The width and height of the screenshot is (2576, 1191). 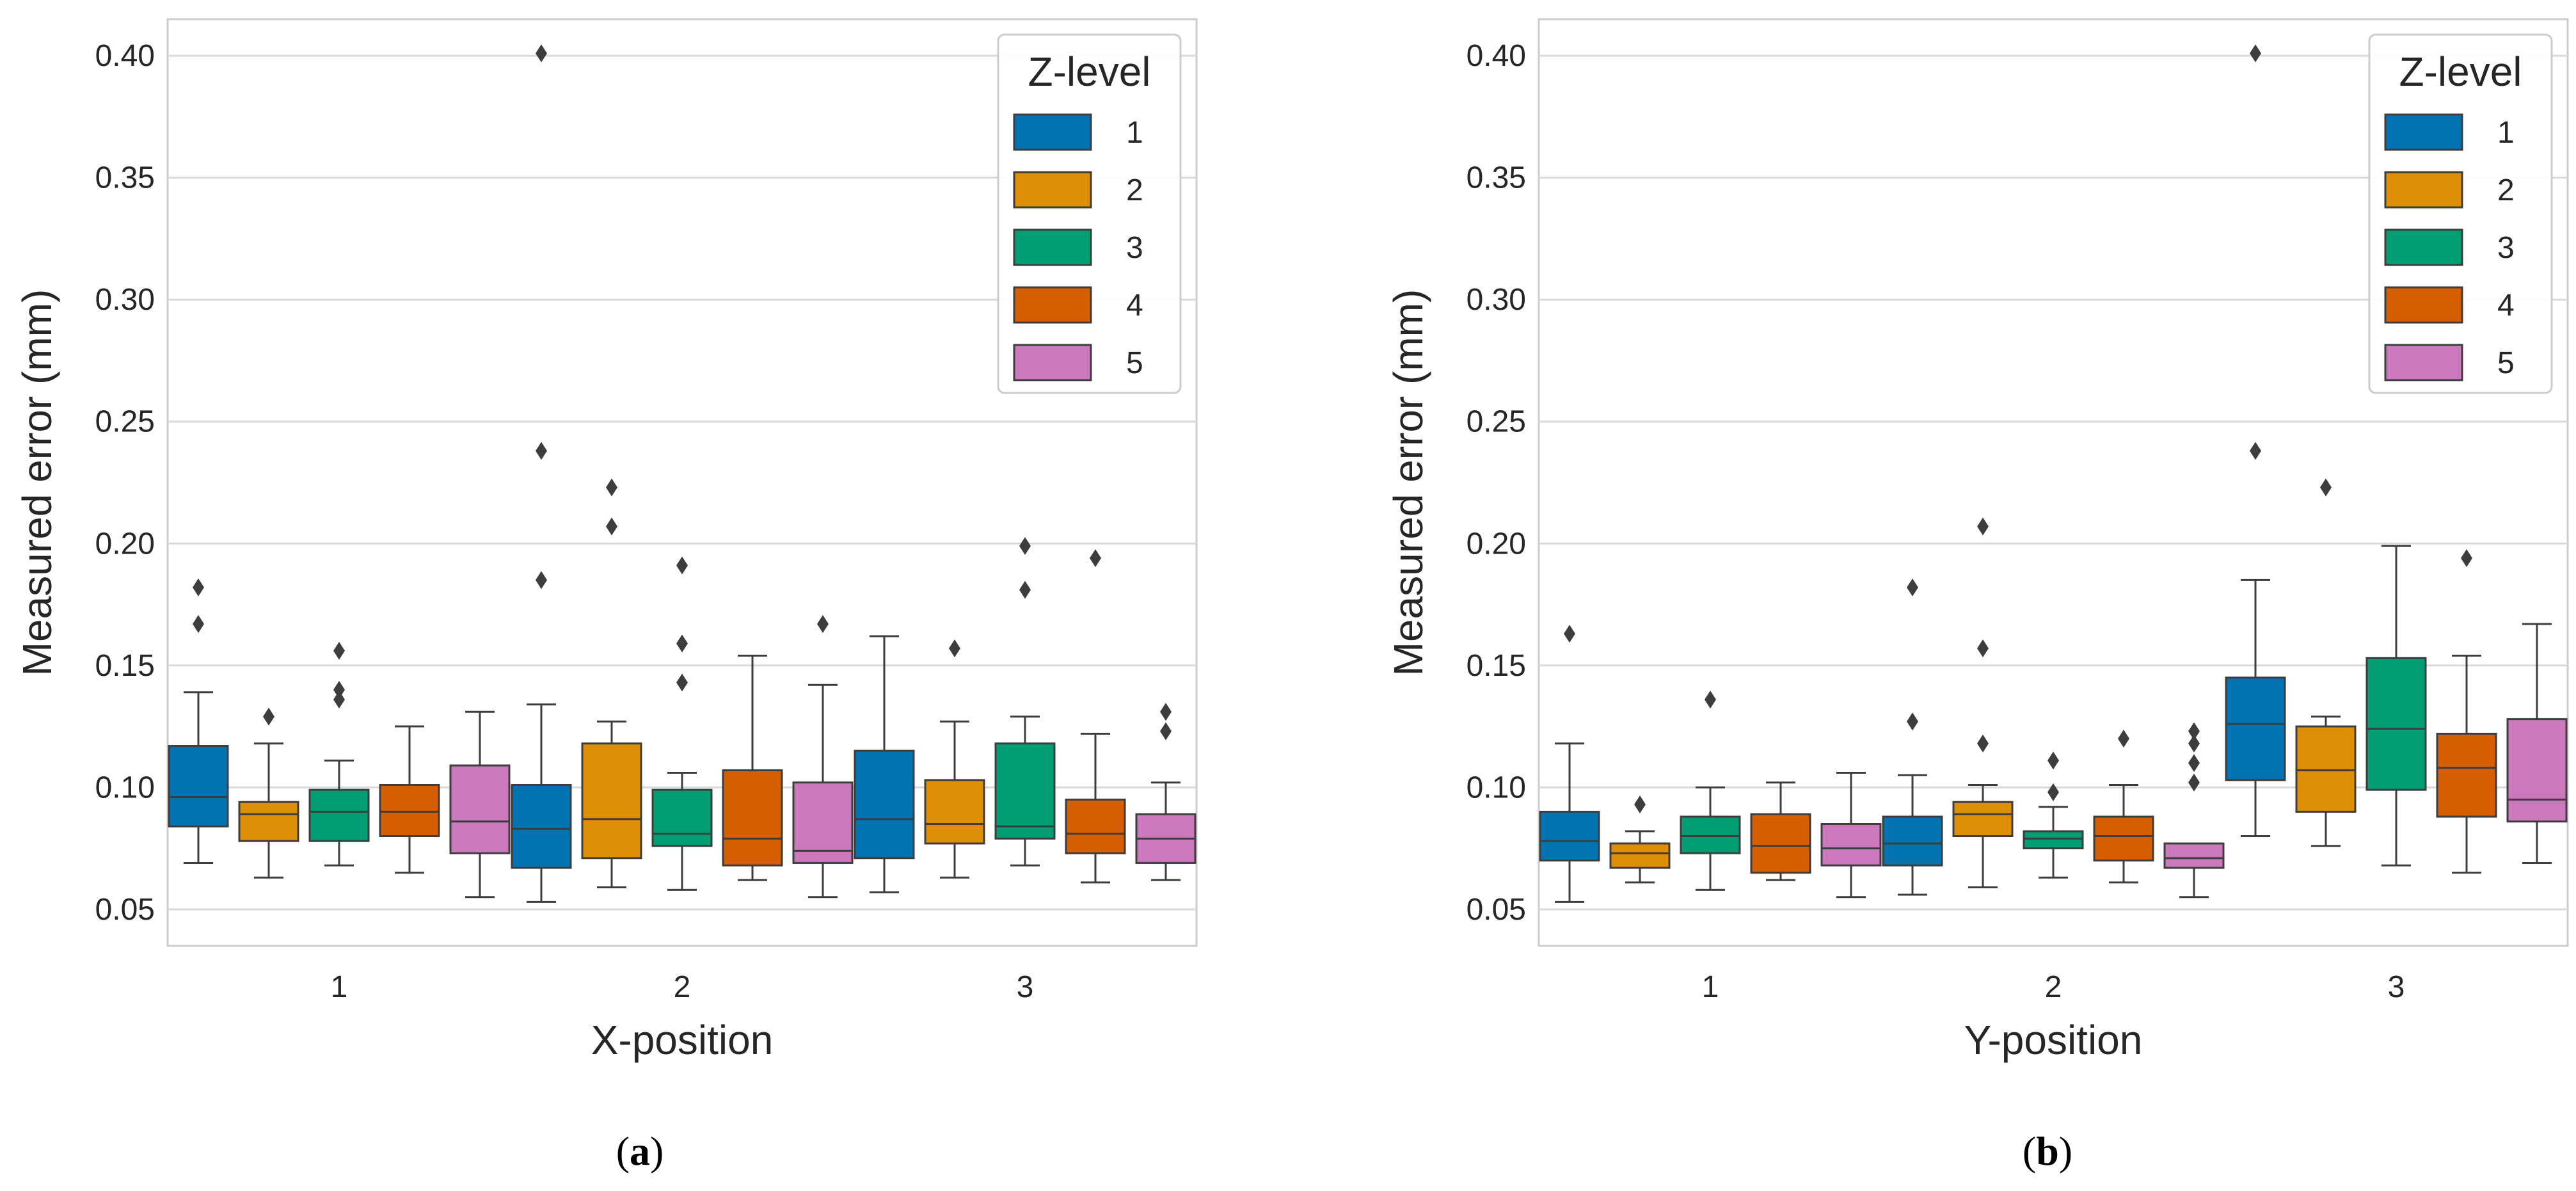 I want to click on panel-caption-letter: a, so click(x=640, y=1151).